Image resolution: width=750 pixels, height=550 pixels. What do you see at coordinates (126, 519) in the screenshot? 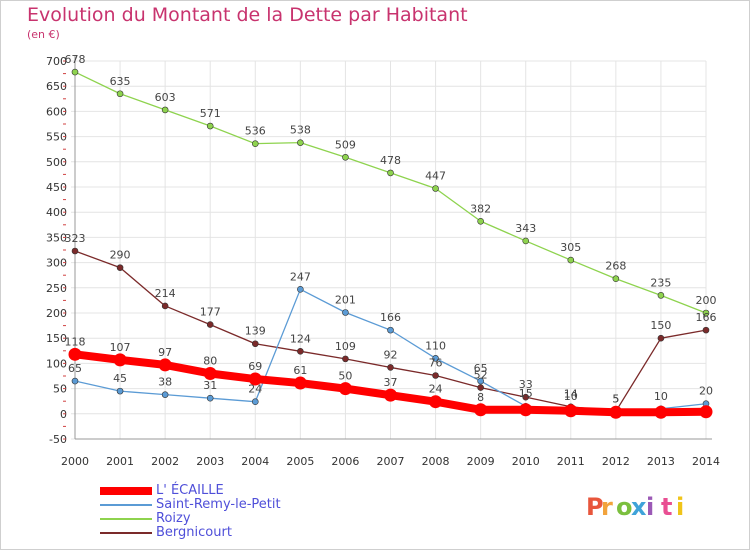
I see `legend-swatch-roizy` at bounding box center [126, 519].